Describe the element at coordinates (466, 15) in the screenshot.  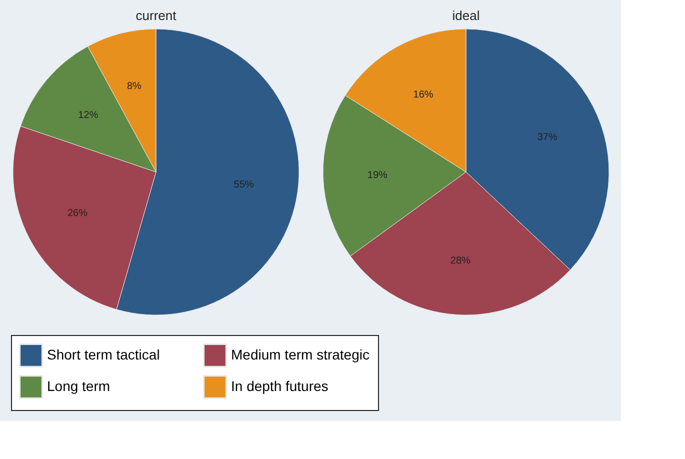
I see `slice-label: ideal` at that location.